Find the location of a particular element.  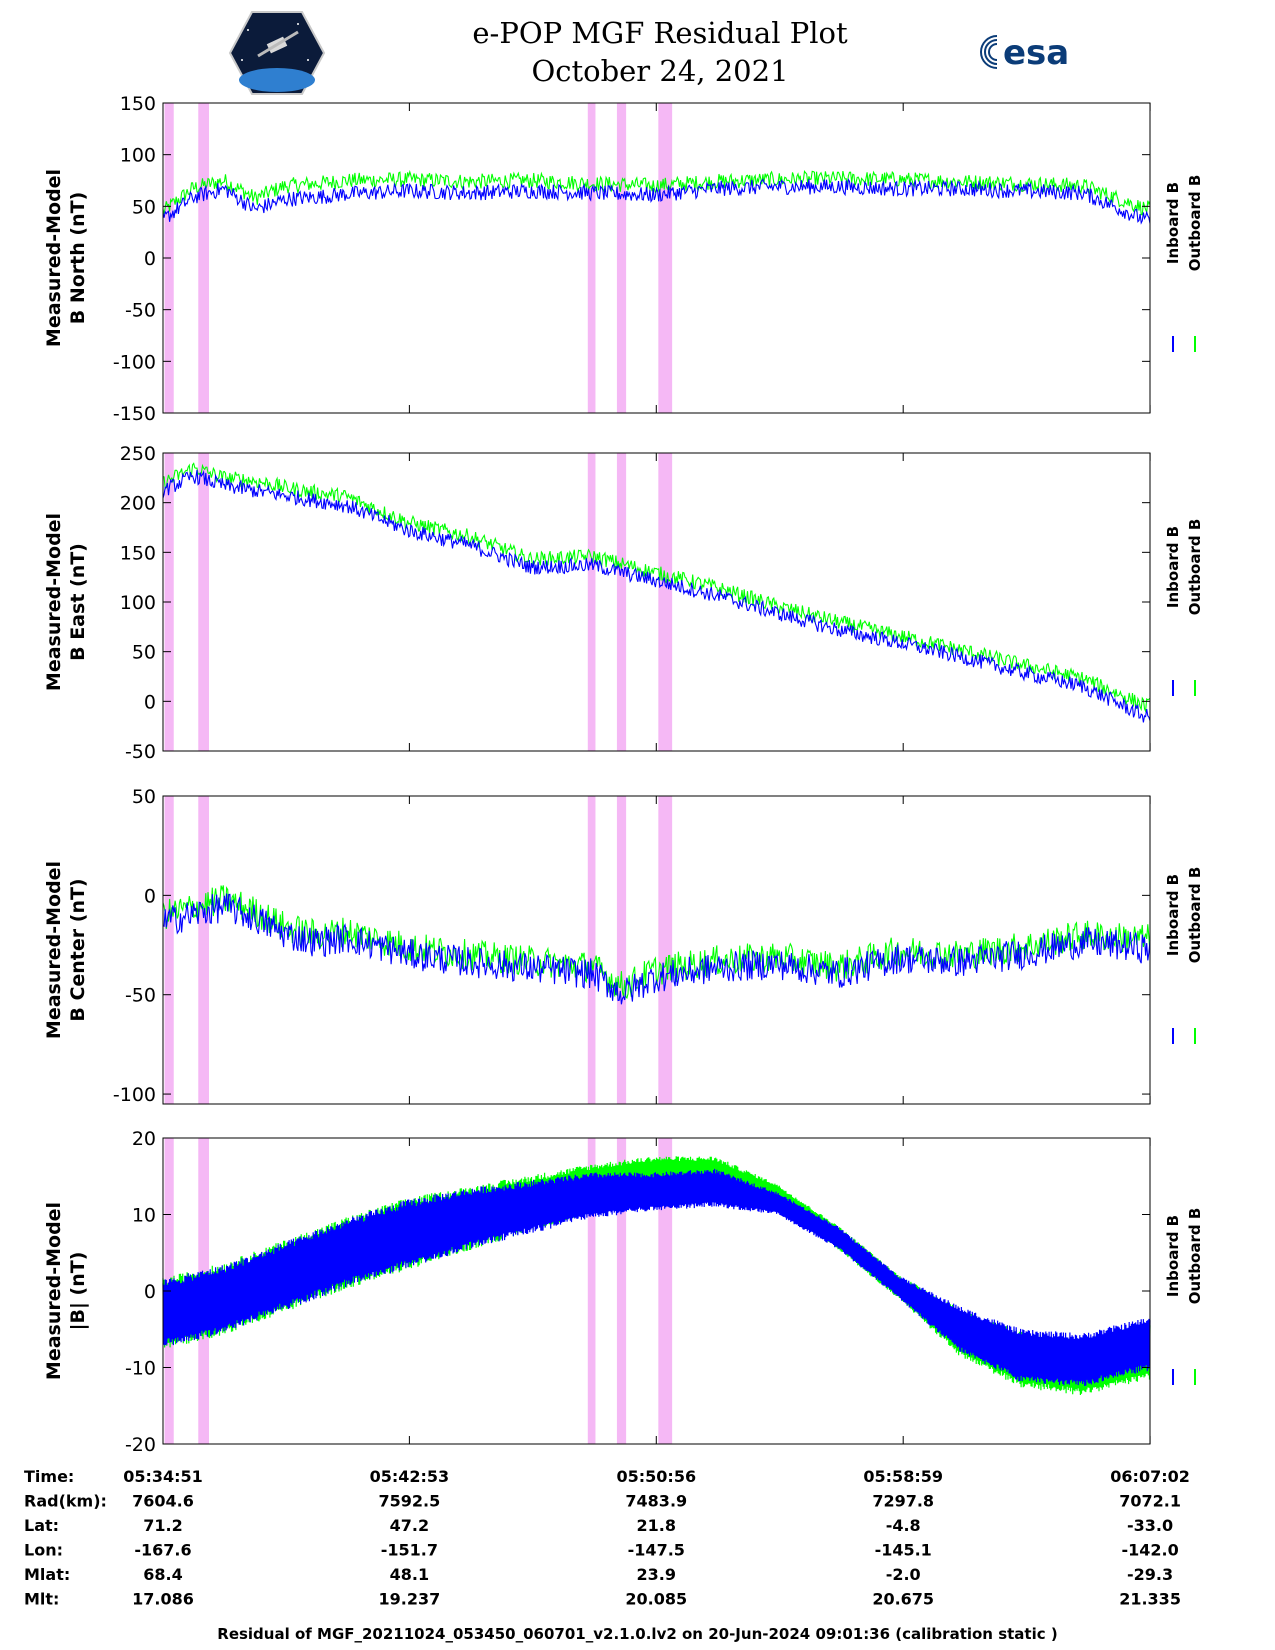

ephemeris-row-label: Lon: is located at coordinates (43, 1550).